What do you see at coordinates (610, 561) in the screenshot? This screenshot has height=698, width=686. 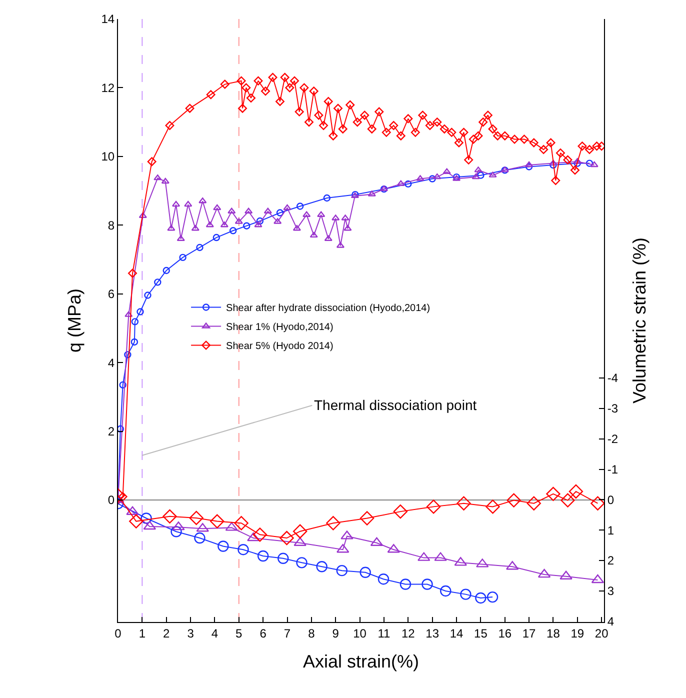 I see `y2-tick-label: 2` at bounding box center [610, 561].